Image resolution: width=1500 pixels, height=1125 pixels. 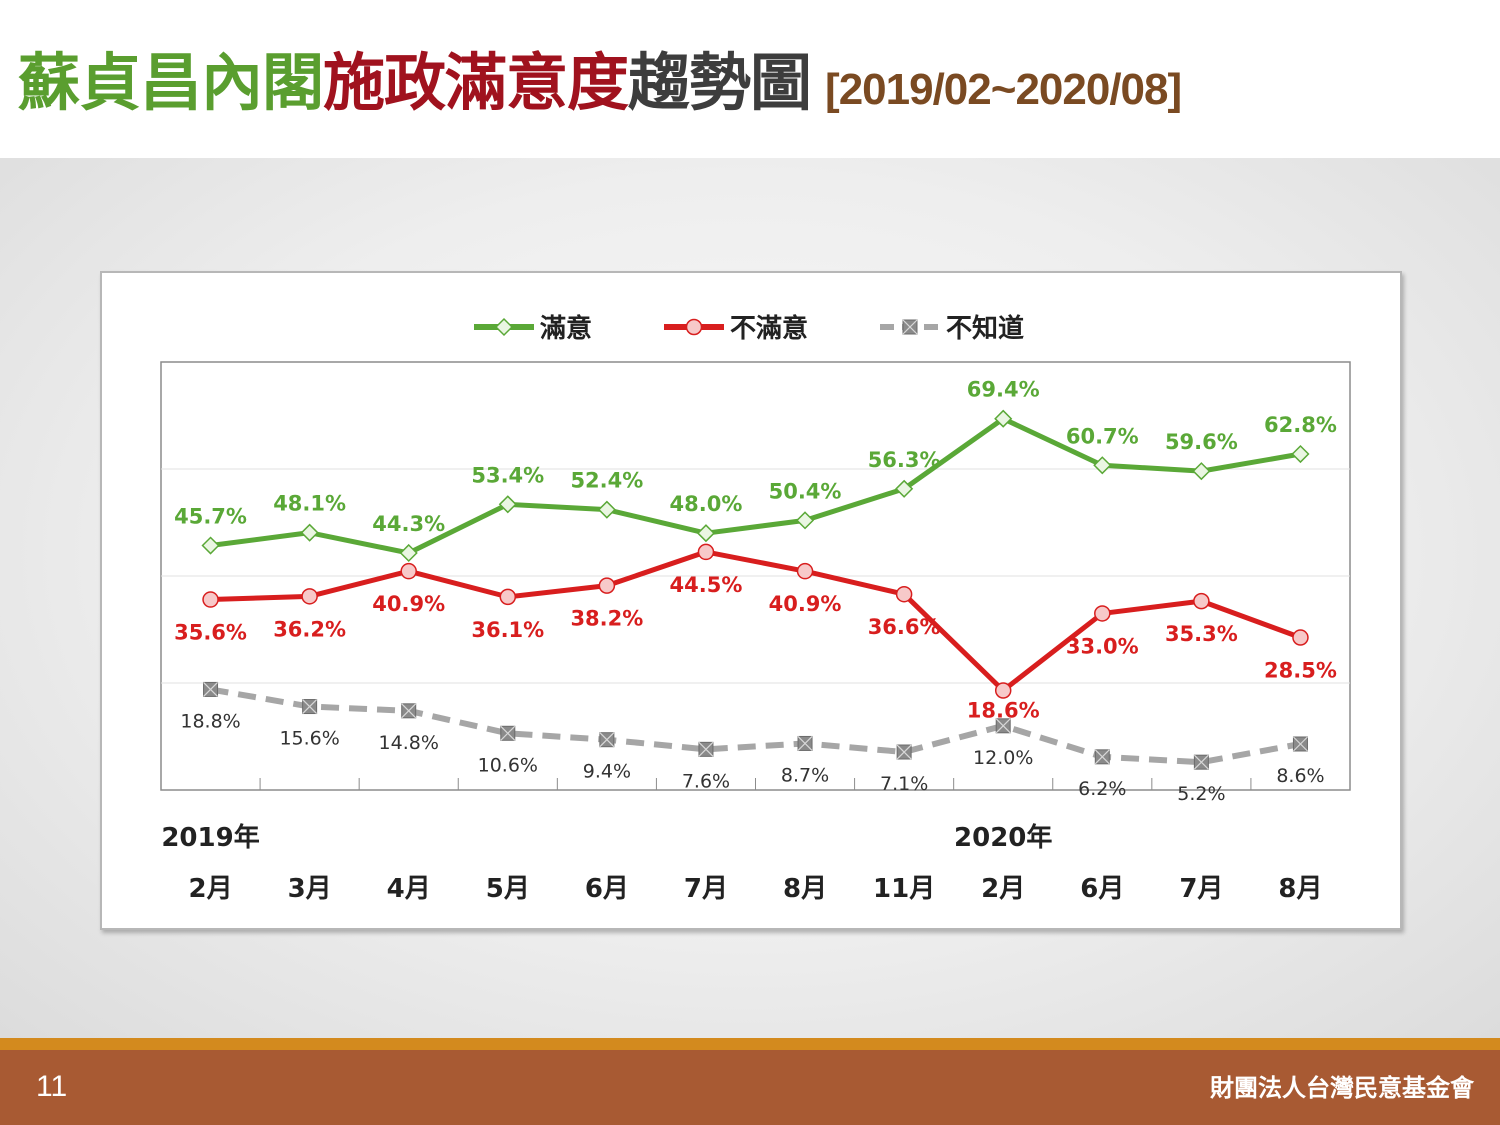 What do you see at coordinates (1102, 646) in the screenshot?
I see `data-label-dissatisfied: 33.0%` at bounding box center [1102, 646].